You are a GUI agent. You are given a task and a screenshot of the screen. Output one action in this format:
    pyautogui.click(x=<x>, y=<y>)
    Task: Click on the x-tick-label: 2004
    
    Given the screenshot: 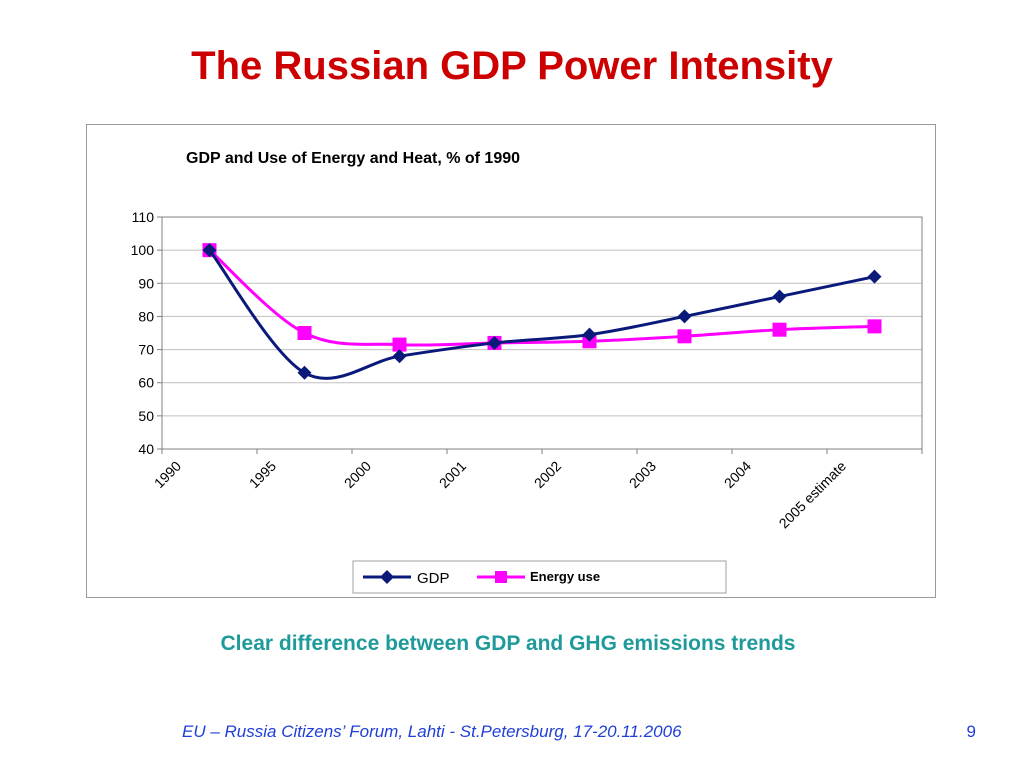 What is the action you would take?
    pyautogui.click(x=737, y=474)
    